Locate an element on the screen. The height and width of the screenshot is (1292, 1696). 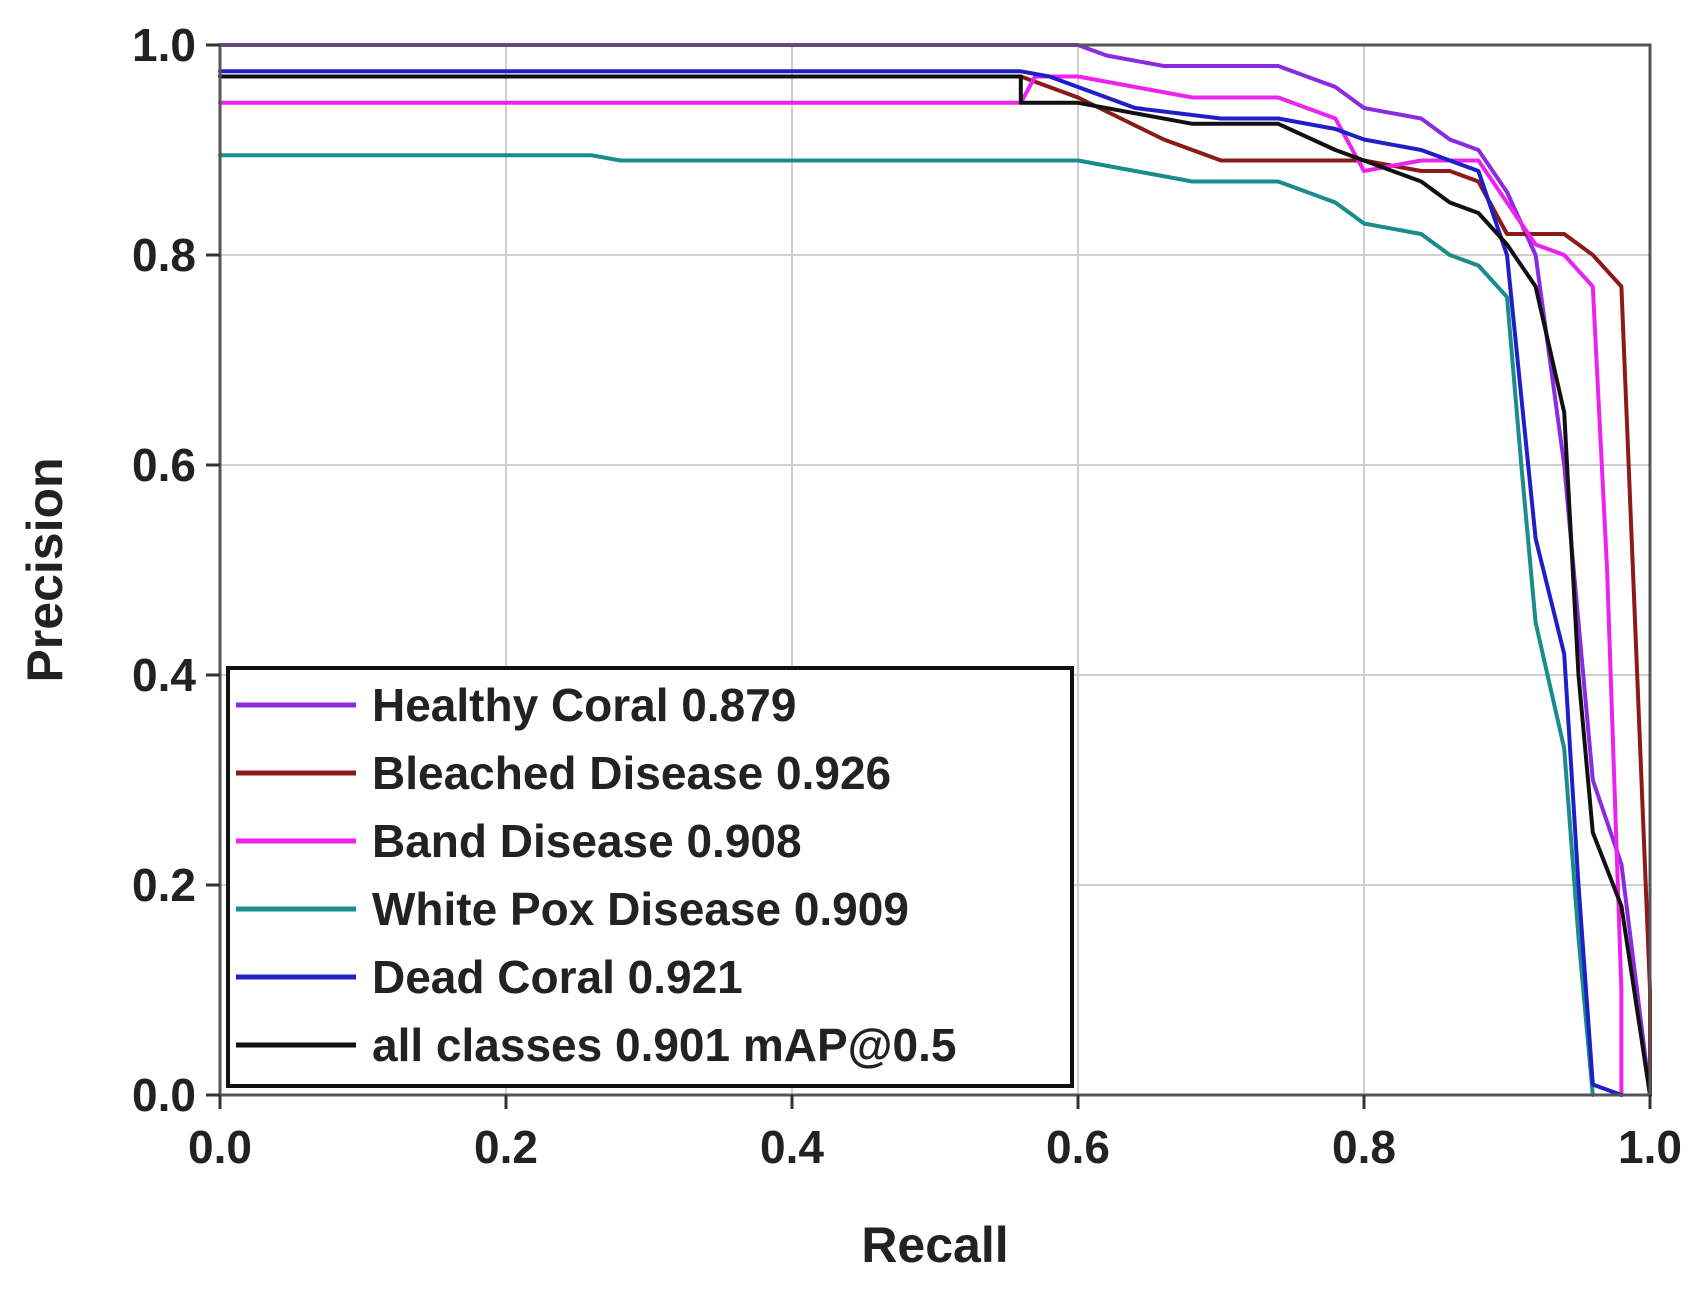
x-tick-label: 0.8 is located at coordinates (1364, 1147).